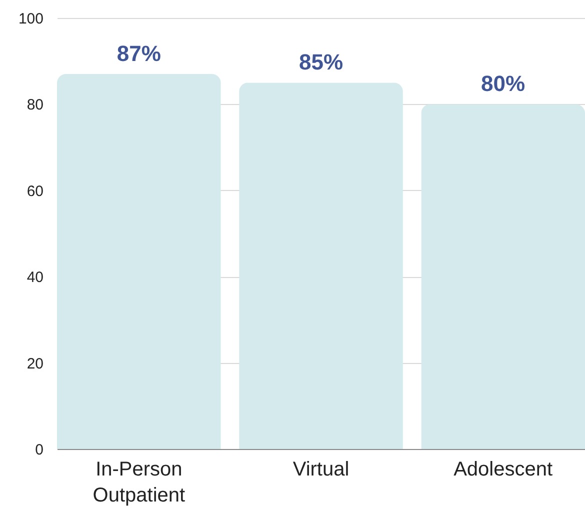 This screenshot has height=523, width=585. I want to click on y-tick-label: 0, so click(39, 450).